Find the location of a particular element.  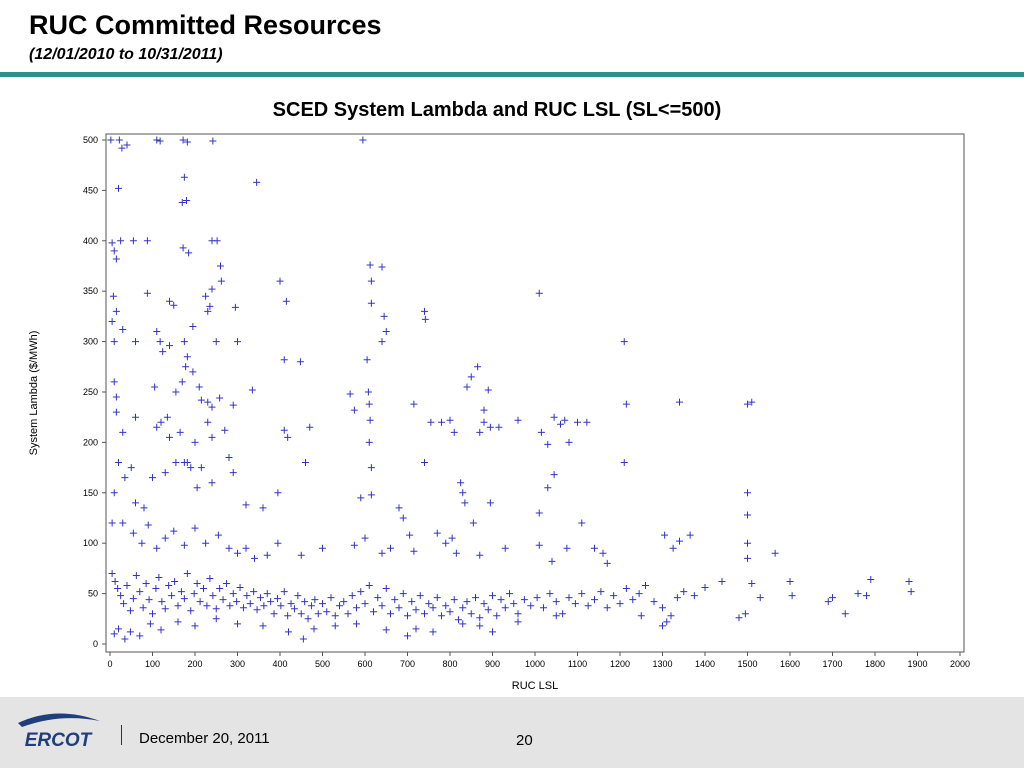

footer-divider is located at coordinates (121, 735).